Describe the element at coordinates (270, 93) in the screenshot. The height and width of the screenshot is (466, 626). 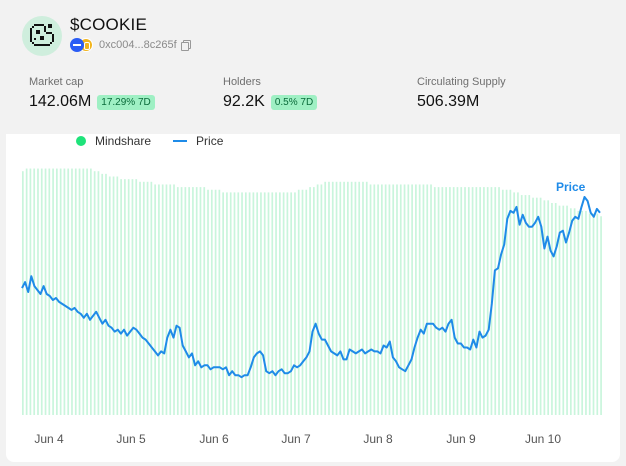
I see `stat-holders: Holders 92.2K 0.5% 7D` at that location.